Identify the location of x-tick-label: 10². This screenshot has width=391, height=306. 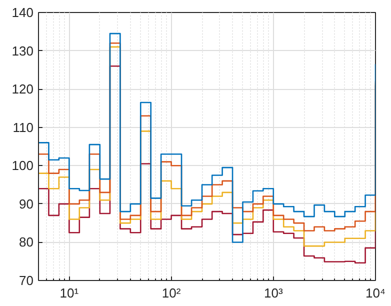
(172, 293).